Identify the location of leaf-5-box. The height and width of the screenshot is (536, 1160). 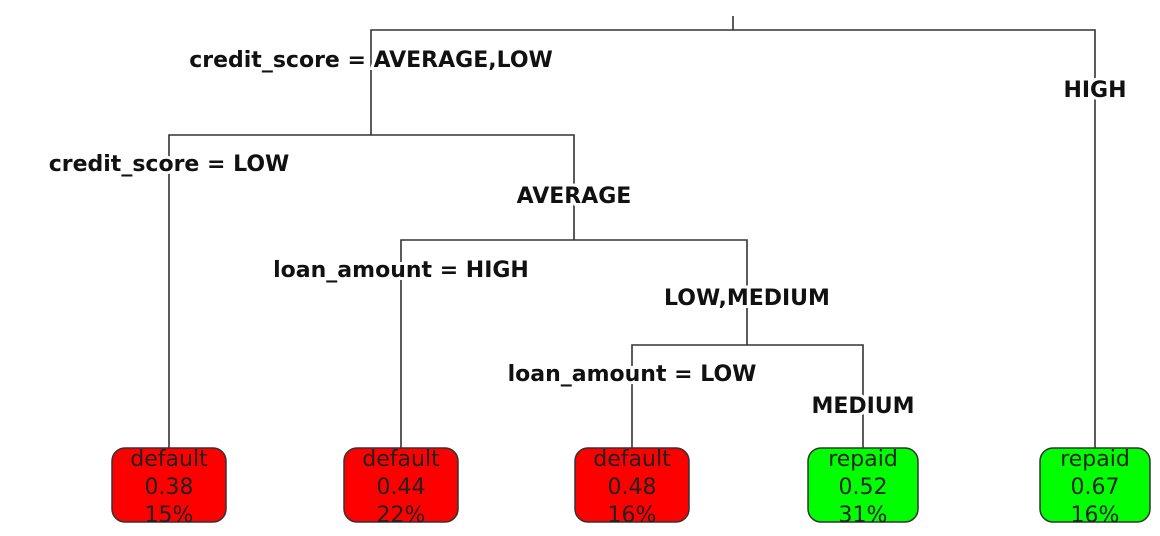
(1095, 485).